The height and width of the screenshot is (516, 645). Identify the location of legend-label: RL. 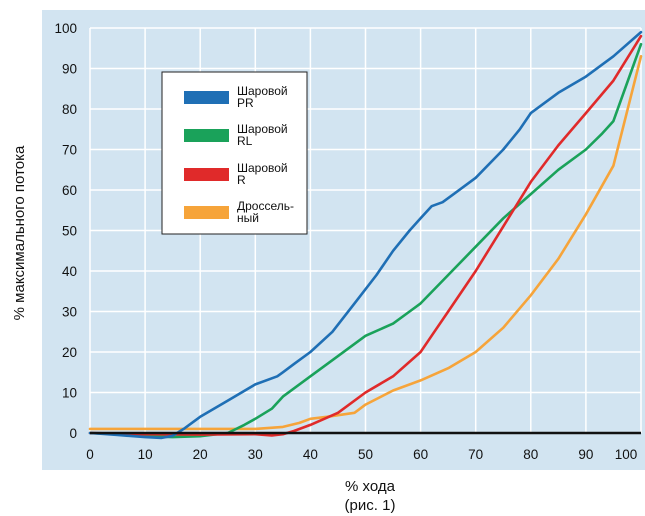
(245, 141).